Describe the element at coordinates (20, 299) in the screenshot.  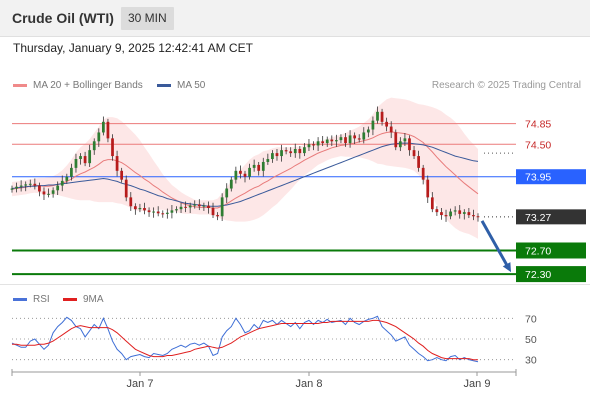
I see `rsi-swatch` at that location.